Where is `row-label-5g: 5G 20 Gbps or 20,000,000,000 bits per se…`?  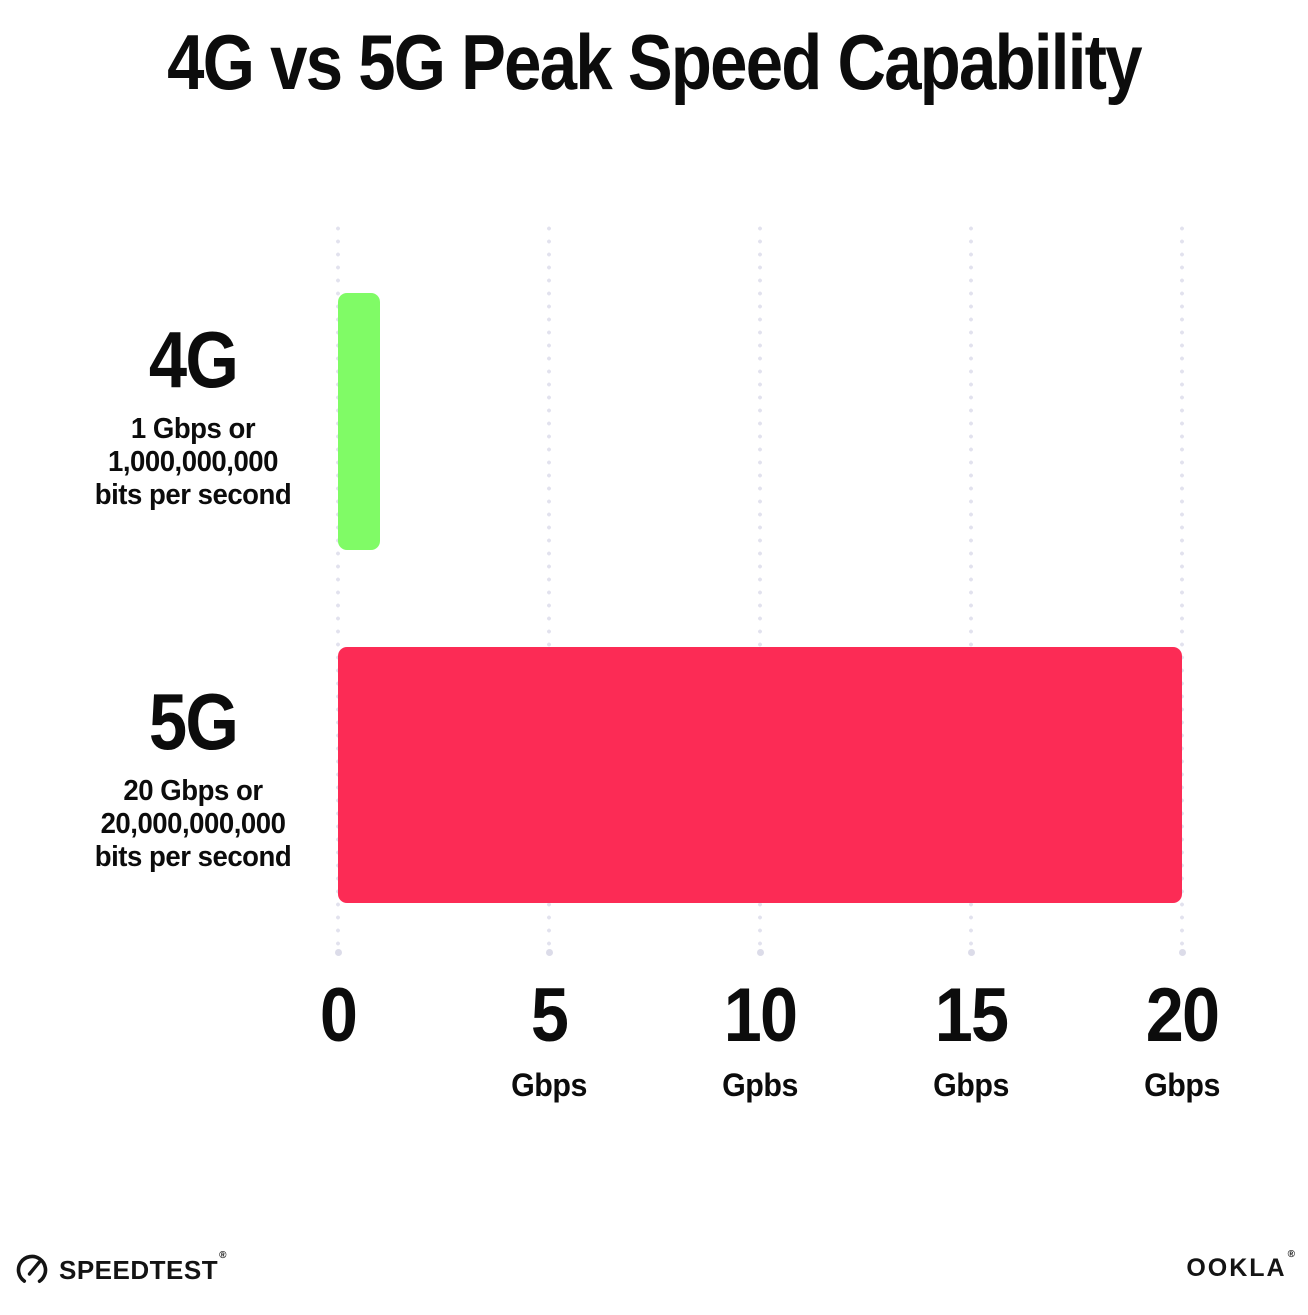 row-label-5g: 5G 20 Gbps or 20,000,000,000 bits per se… is located at coordinates (193, 778).